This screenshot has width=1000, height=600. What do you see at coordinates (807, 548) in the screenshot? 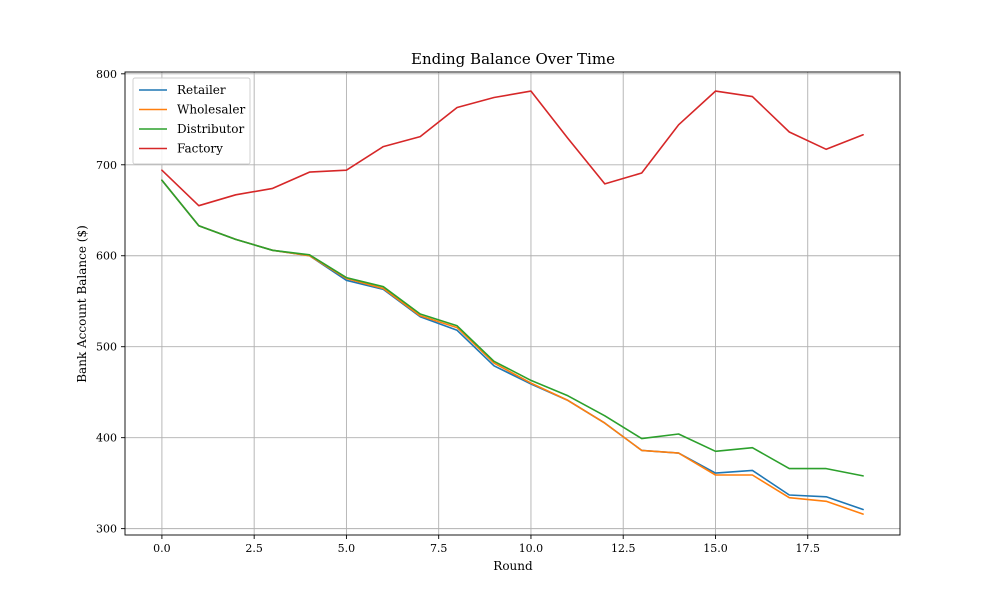
I see `x-tick-label: 17.5` at bounding box center [807, 548].